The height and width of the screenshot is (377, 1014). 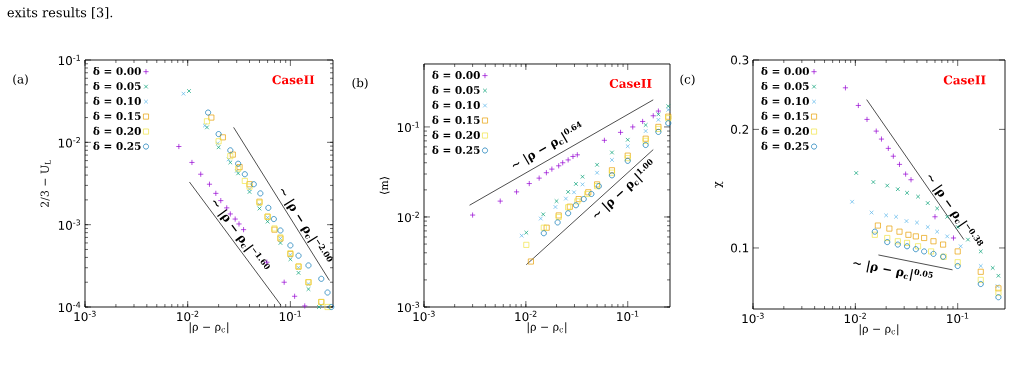 What do you see at coordinates (360, 83) in the screenshot?
I see `text: (b)` at bounding box center [360, 83].